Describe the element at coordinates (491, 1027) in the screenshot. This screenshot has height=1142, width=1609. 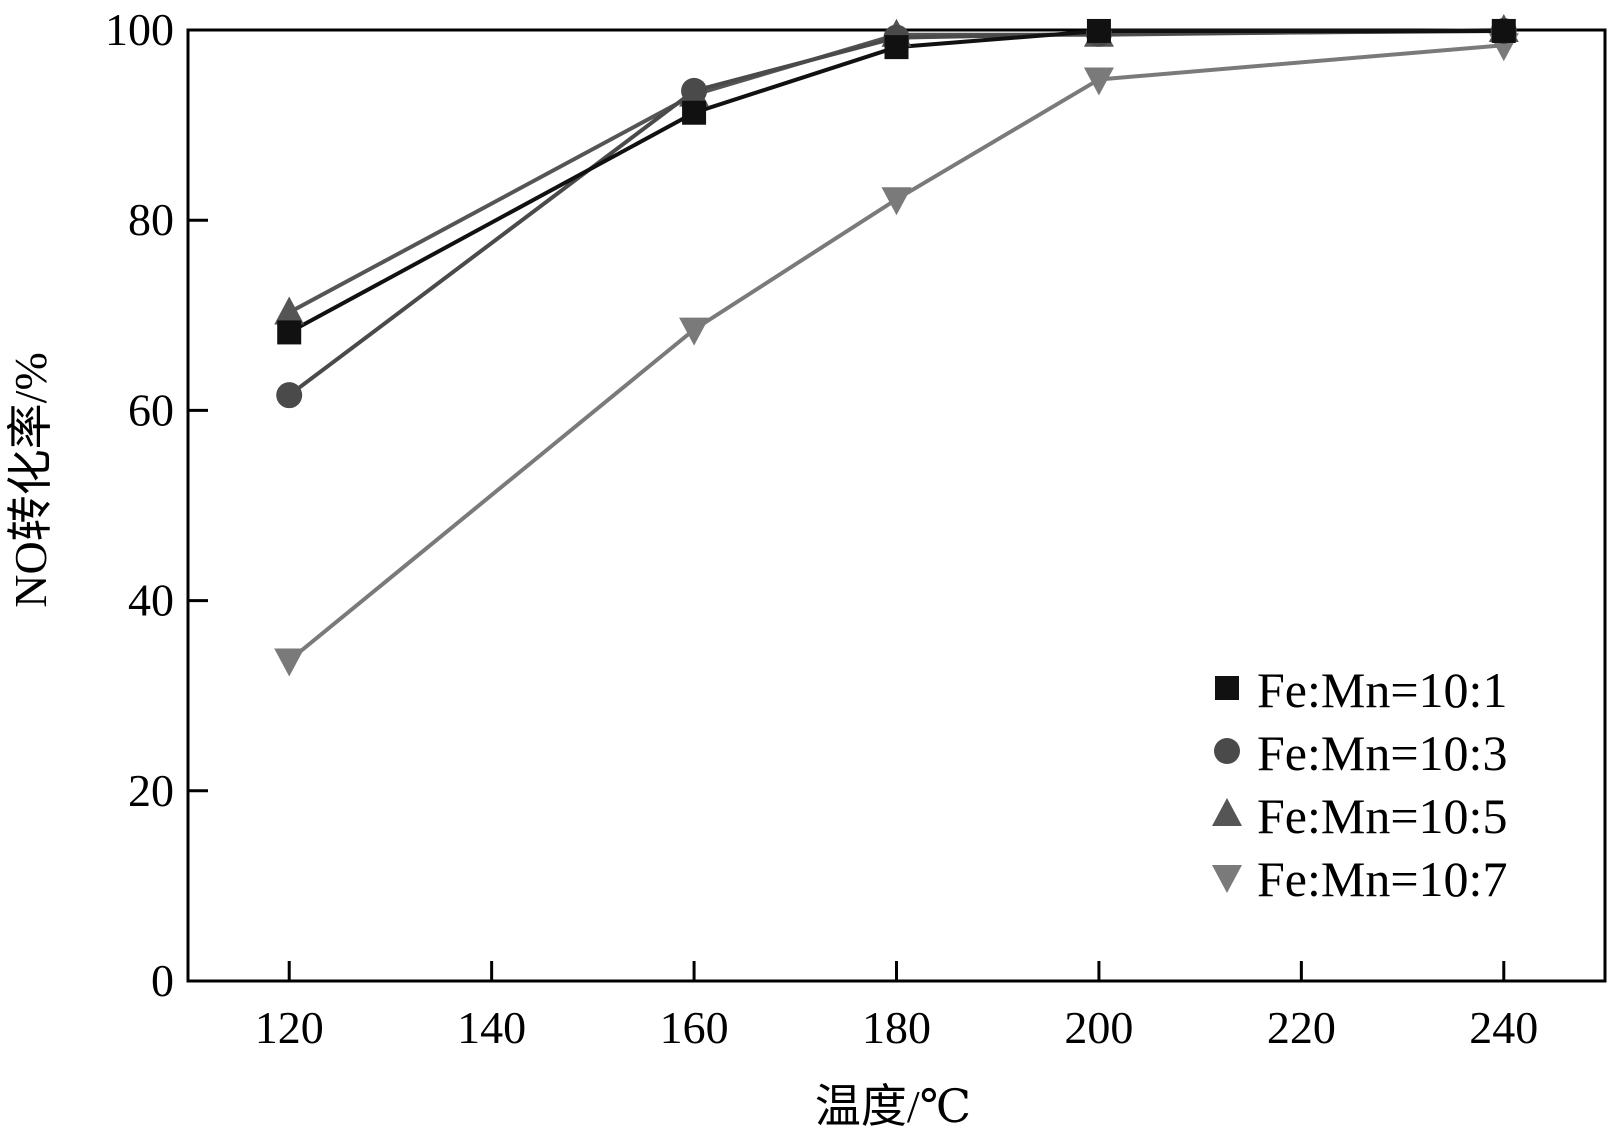
I see `x-tick-label: 140` at that location.